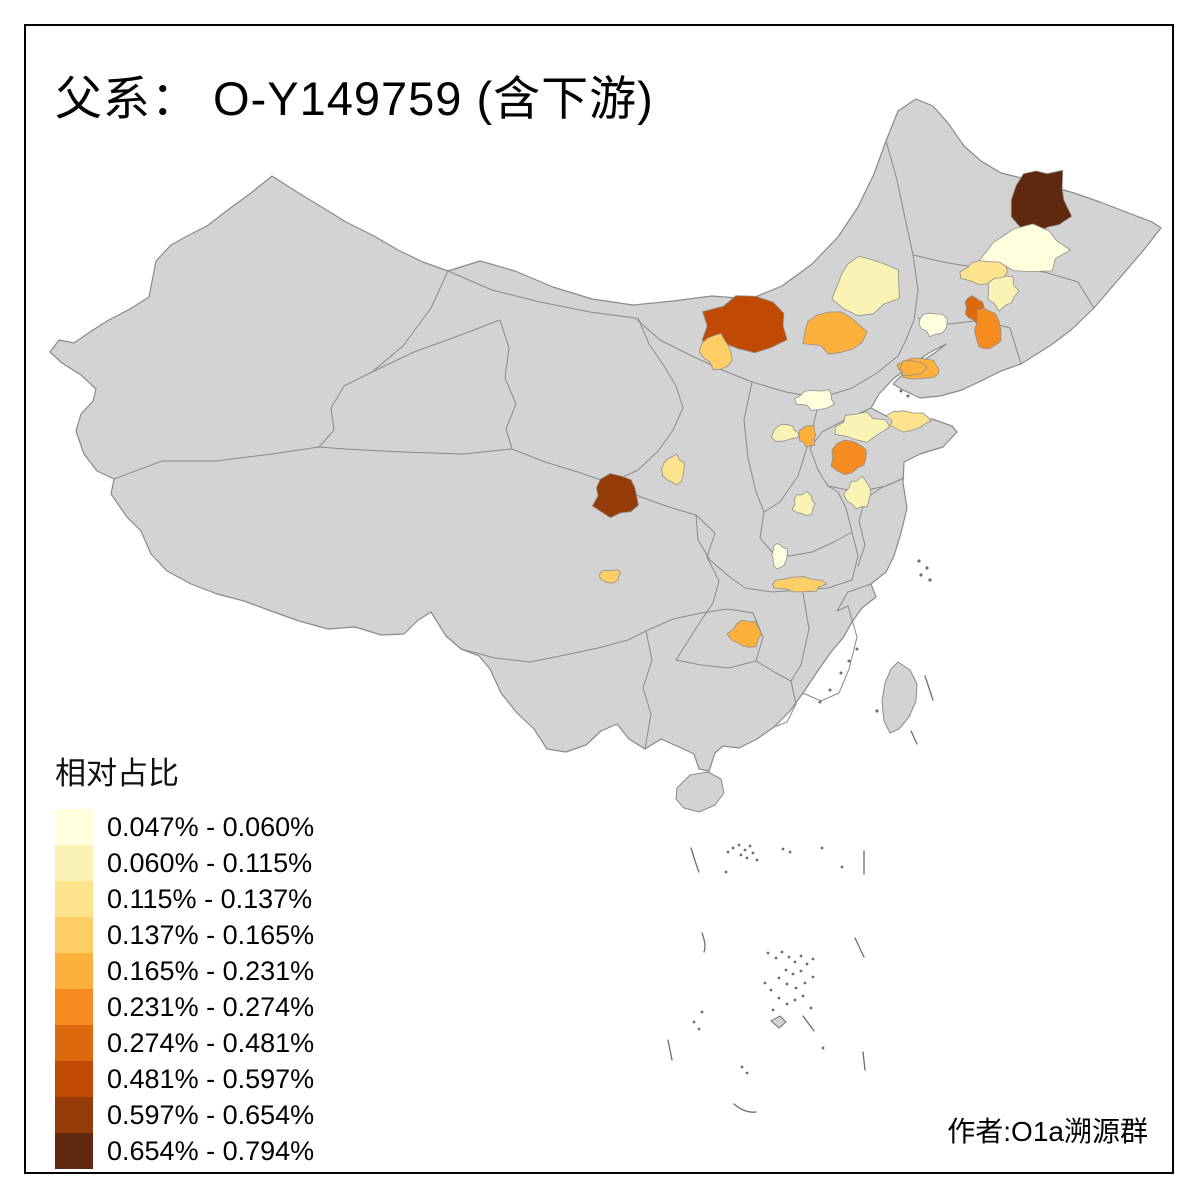 This screenshot has height=1200, width=1200. I want to click on legend-label: 0.231% - 0.274%, so click(211, 1006).